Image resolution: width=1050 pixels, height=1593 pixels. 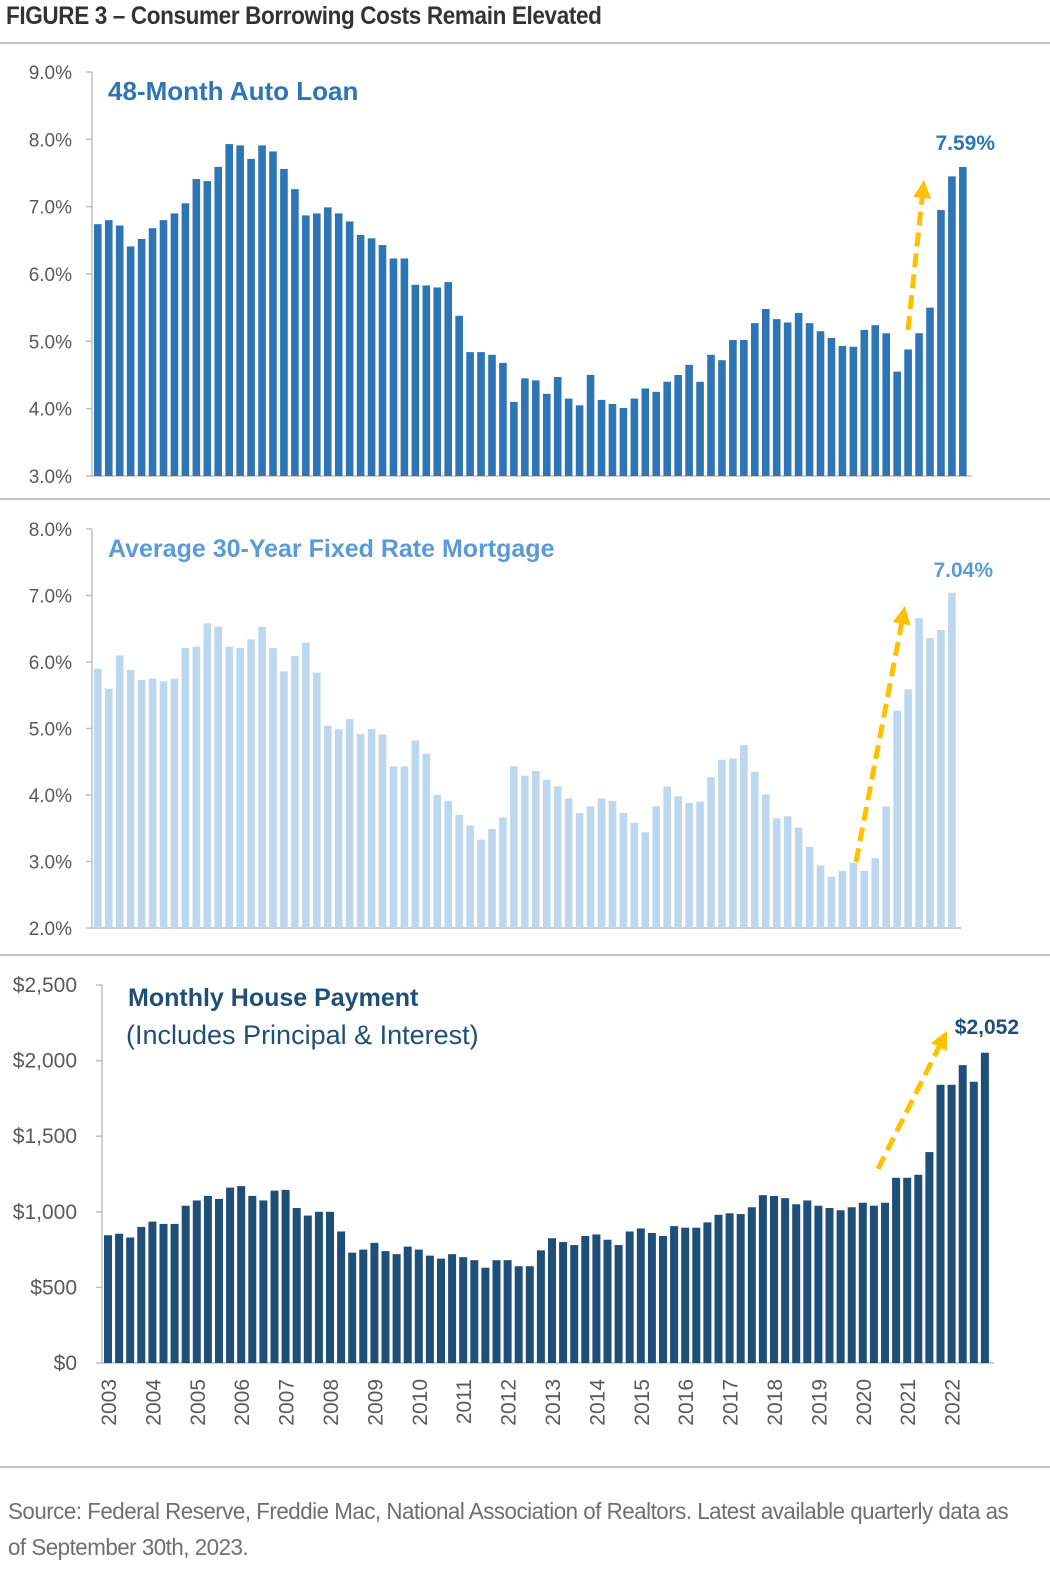 I want to click on auto-loan-chart-title: 48-Month Auto Loan, so click(x=233, y=91).